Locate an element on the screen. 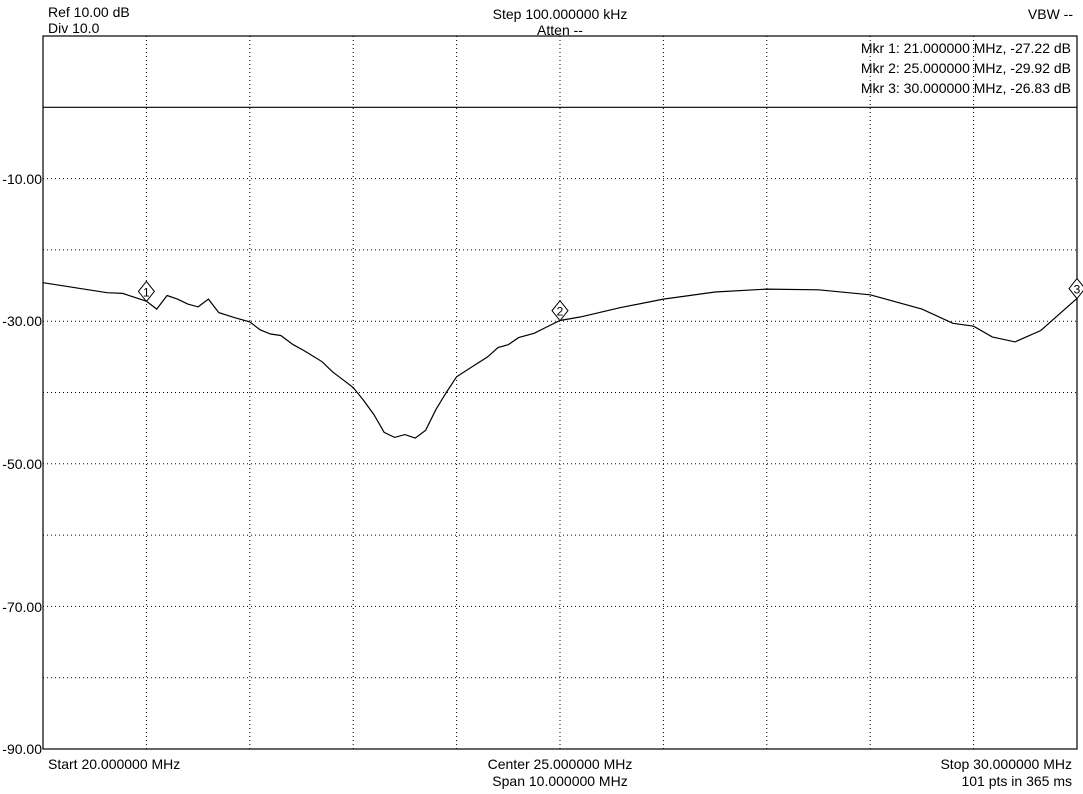 Image resolution: width=1083 pixels, height=794 pixels. center-freq-label: Center 25.000000 MHz is located at coordinates (560, 764).